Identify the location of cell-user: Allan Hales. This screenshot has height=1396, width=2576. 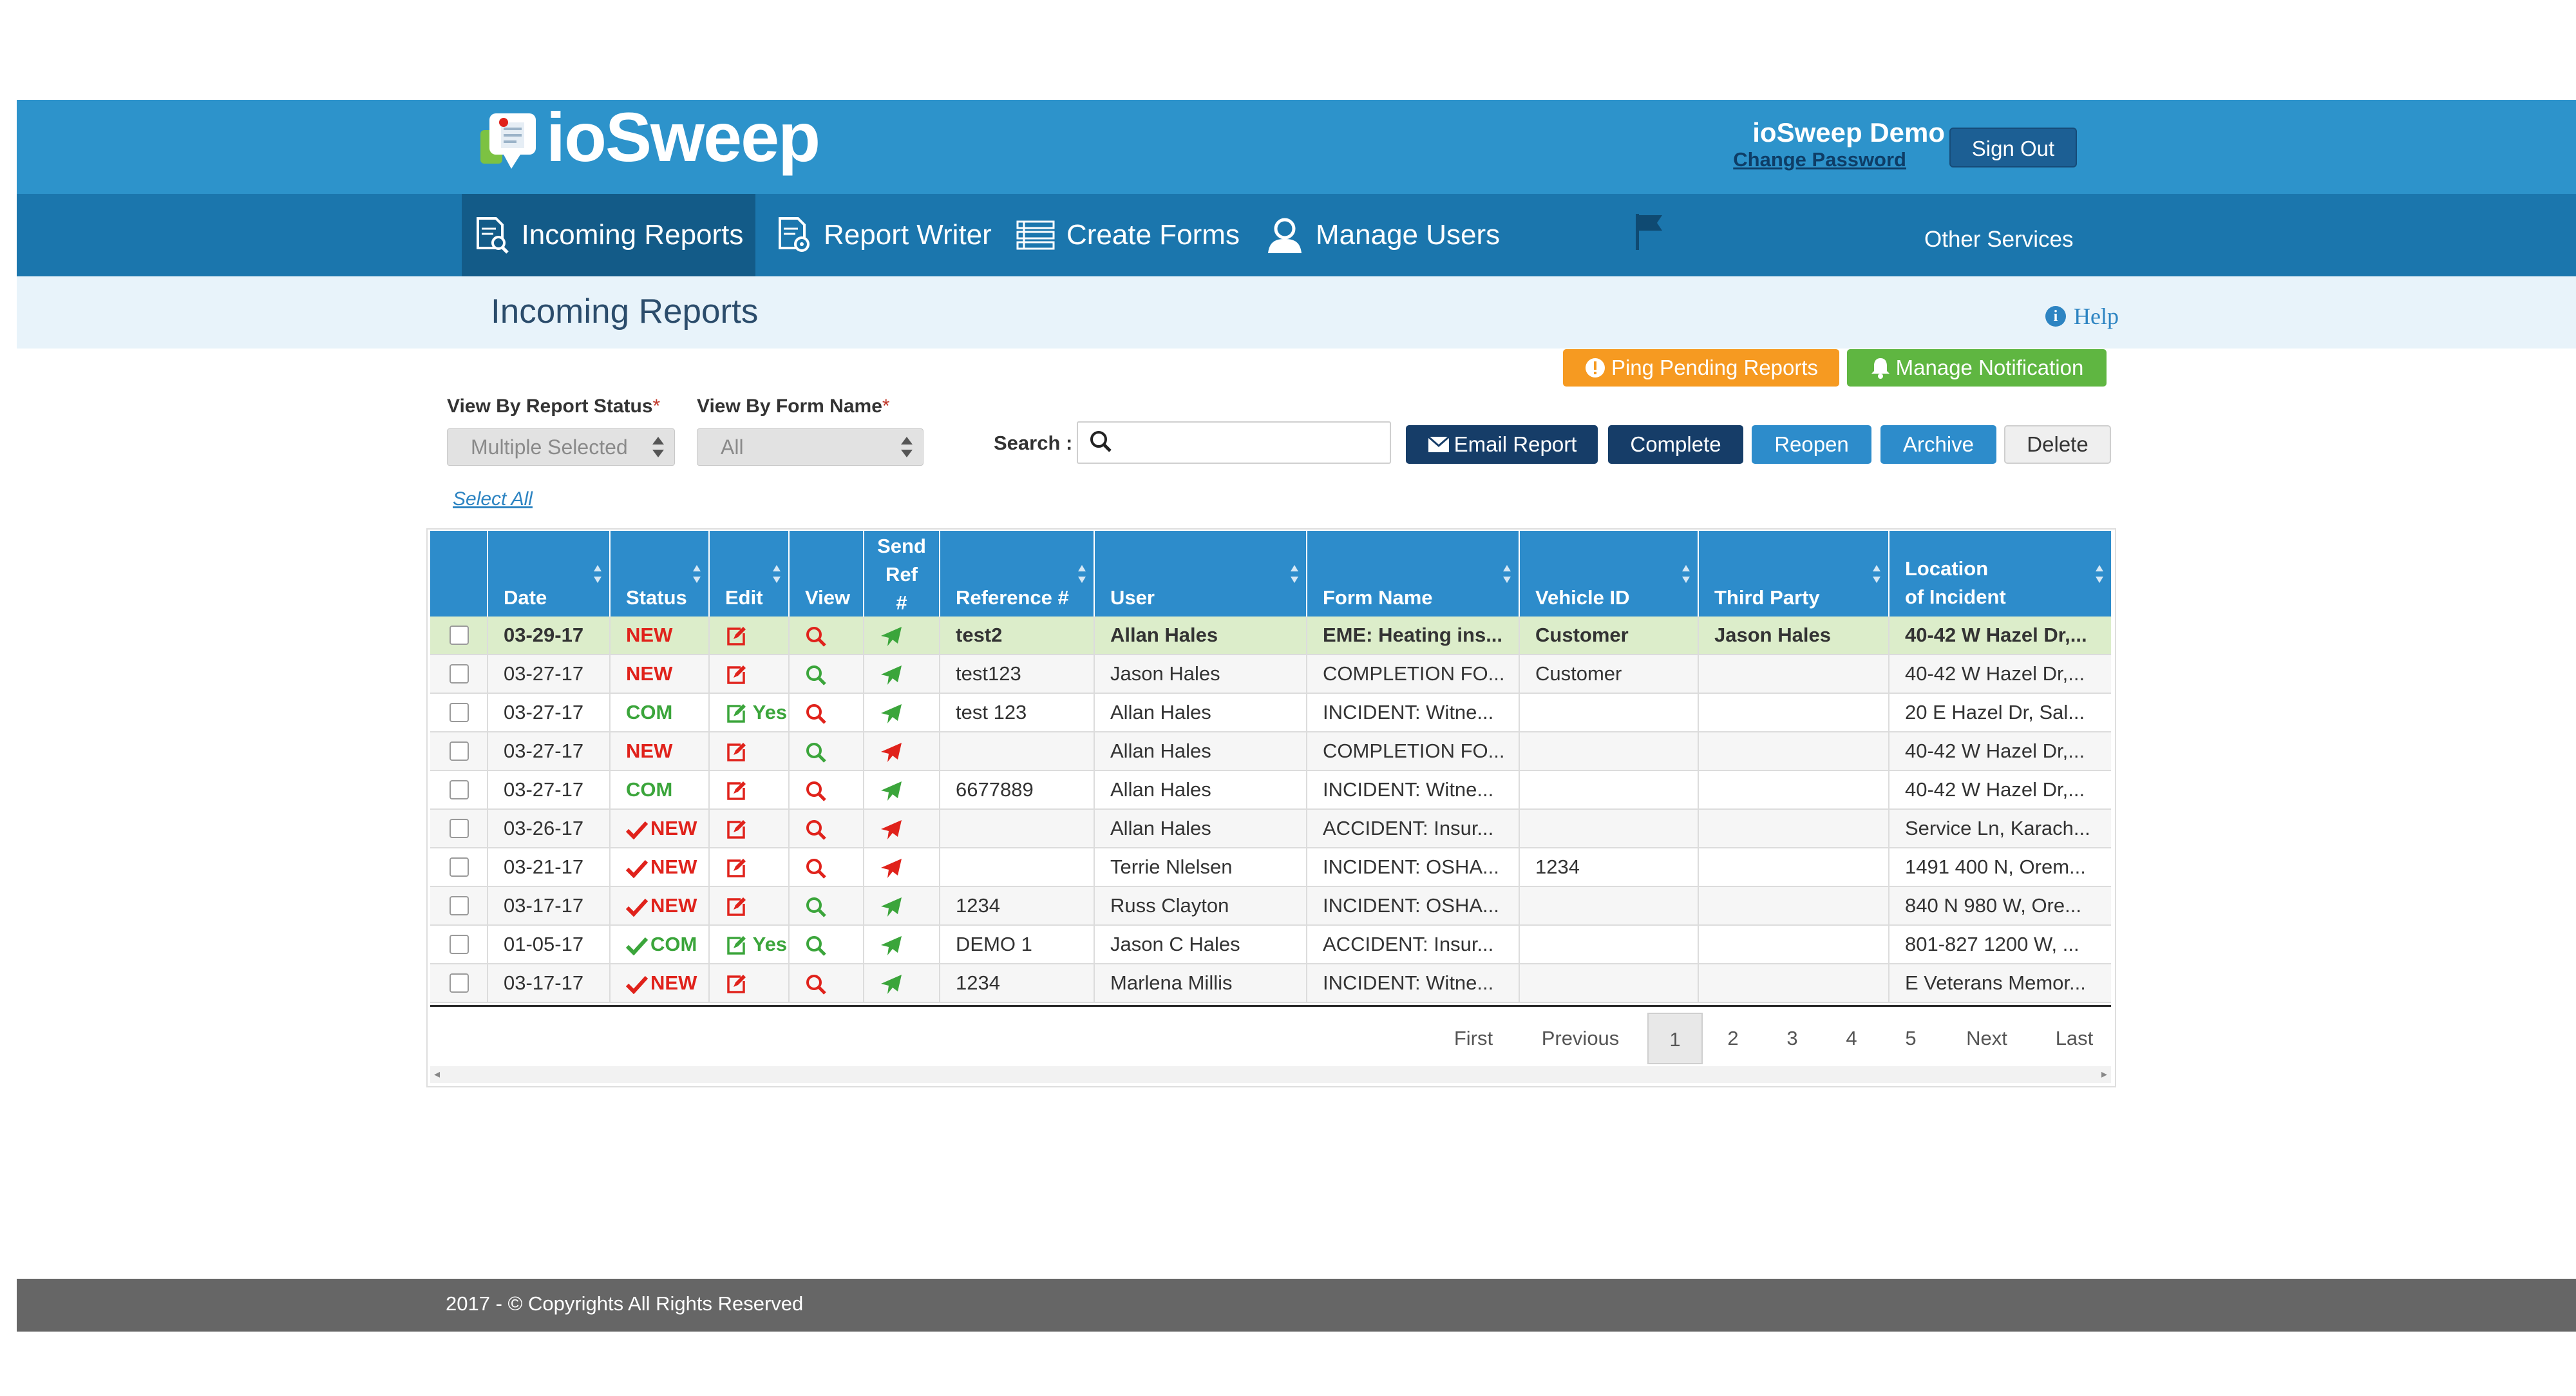
(1201, 828).